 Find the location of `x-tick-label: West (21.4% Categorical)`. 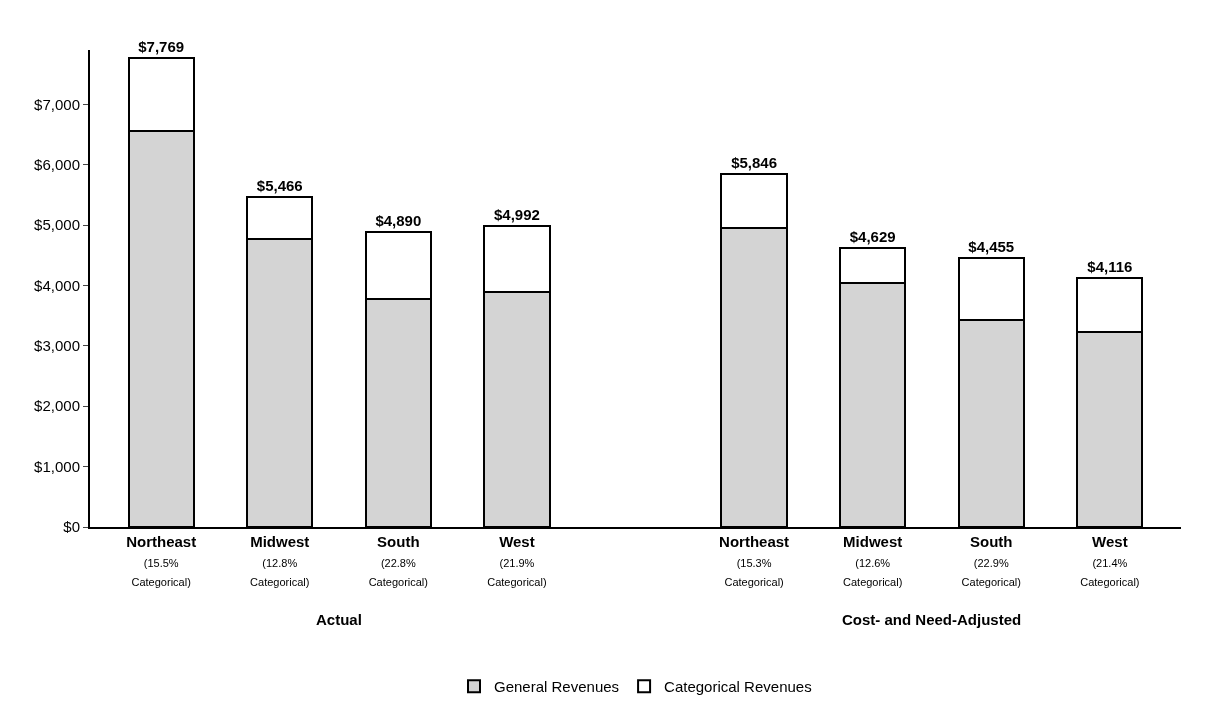

x-tick-label: West (21.4% Categorical) is located at coordinates (1110, 560).